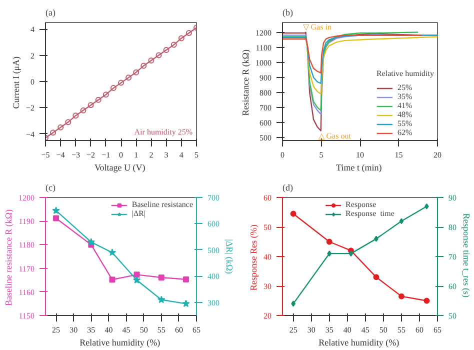 The width and height of the screenshot is (474, 350). Describe the element at coordinates (287, 187) in the screenshot. I see `chart-title: (d)` at that location.